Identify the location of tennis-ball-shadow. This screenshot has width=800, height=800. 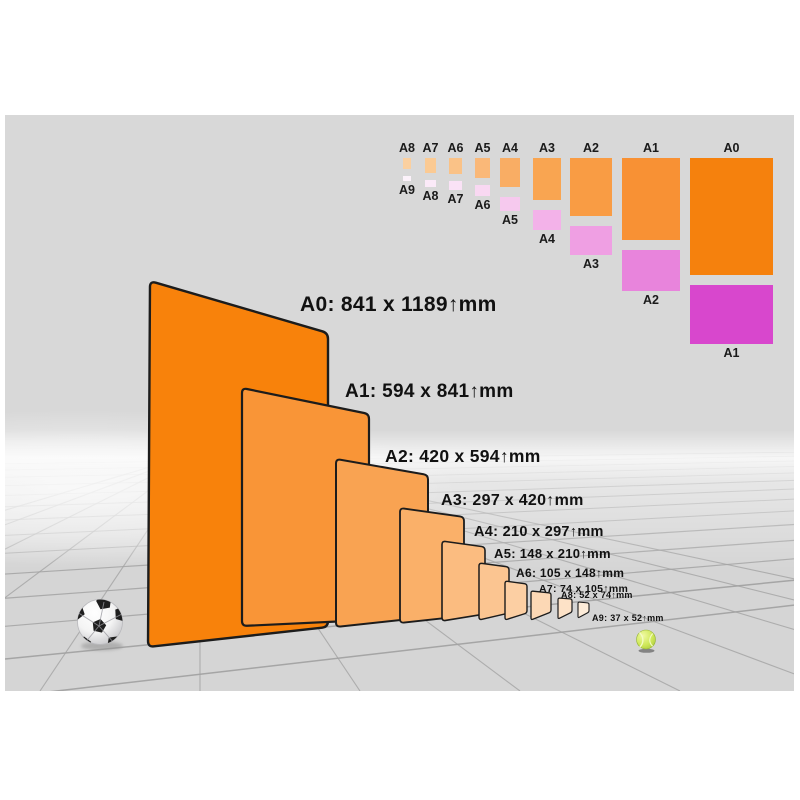
(646, 650).